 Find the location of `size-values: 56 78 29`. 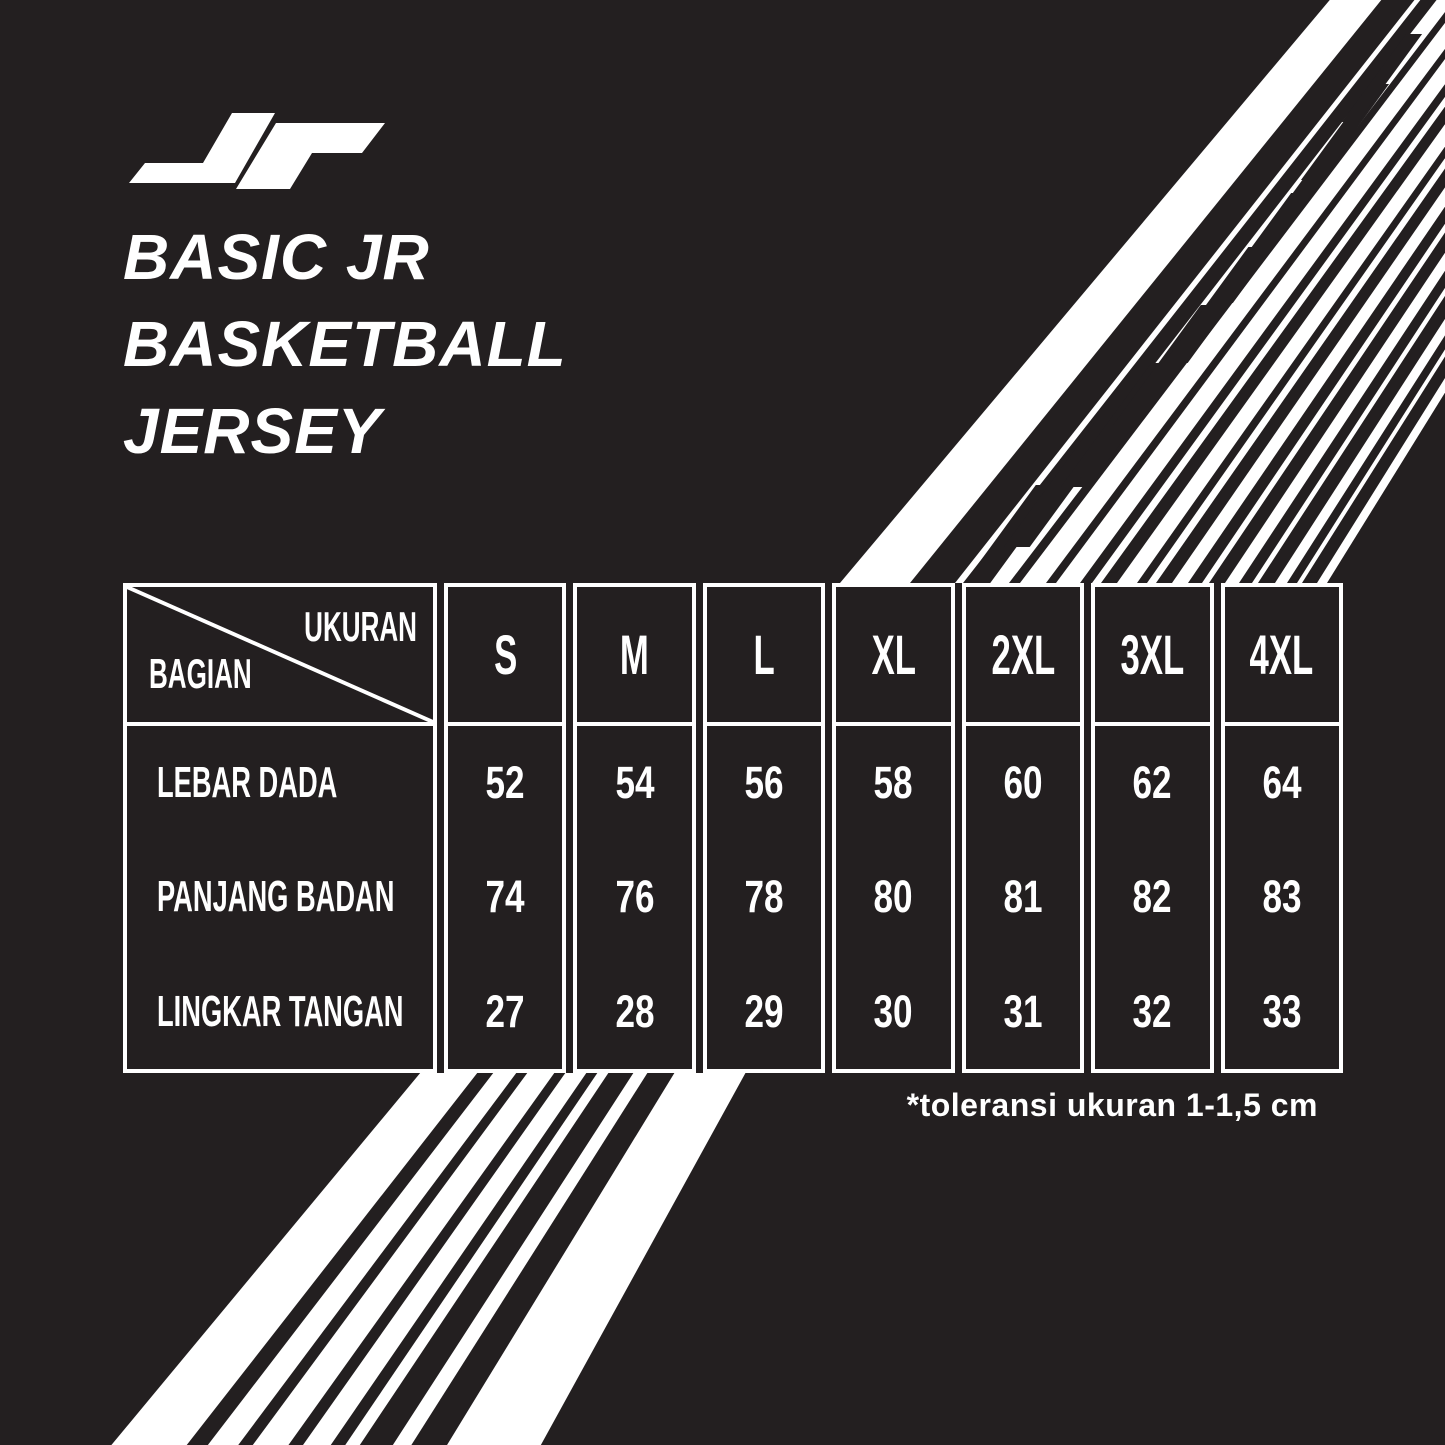

size-values: 56 78 29 is located at coordinates (764, 897).